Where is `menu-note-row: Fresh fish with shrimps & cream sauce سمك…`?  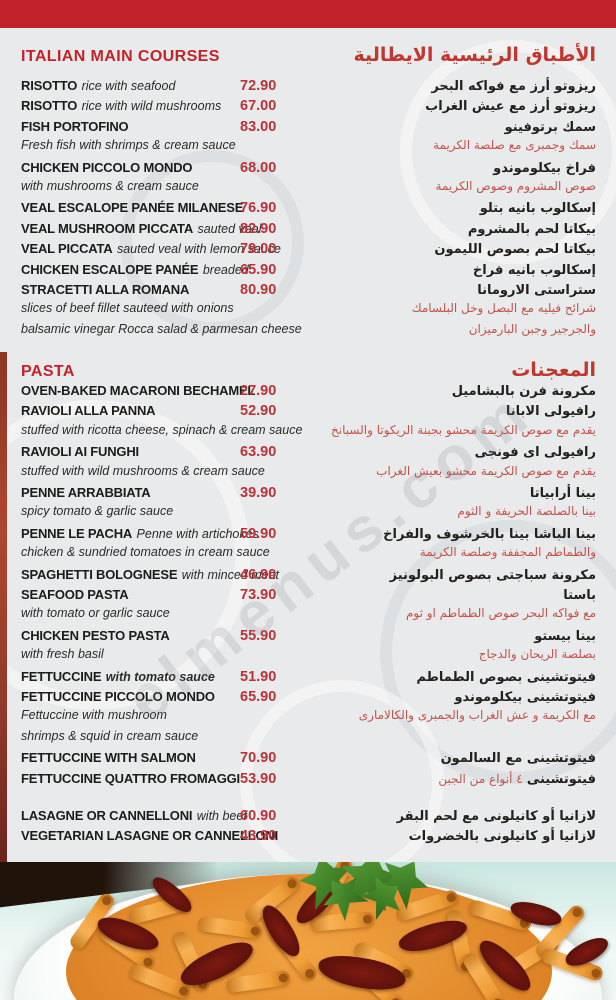 menu-note-row: Fresh fish with shrimps & cream sauce سمك… is located at coordinates (308, 148).